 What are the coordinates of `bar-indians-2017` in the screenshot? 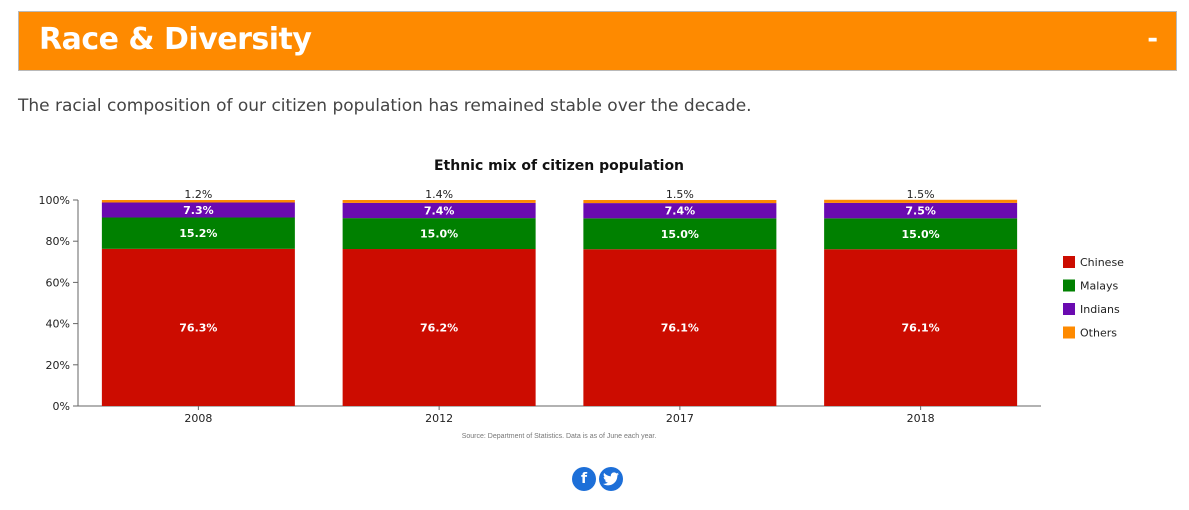 It's located at (680, 211).